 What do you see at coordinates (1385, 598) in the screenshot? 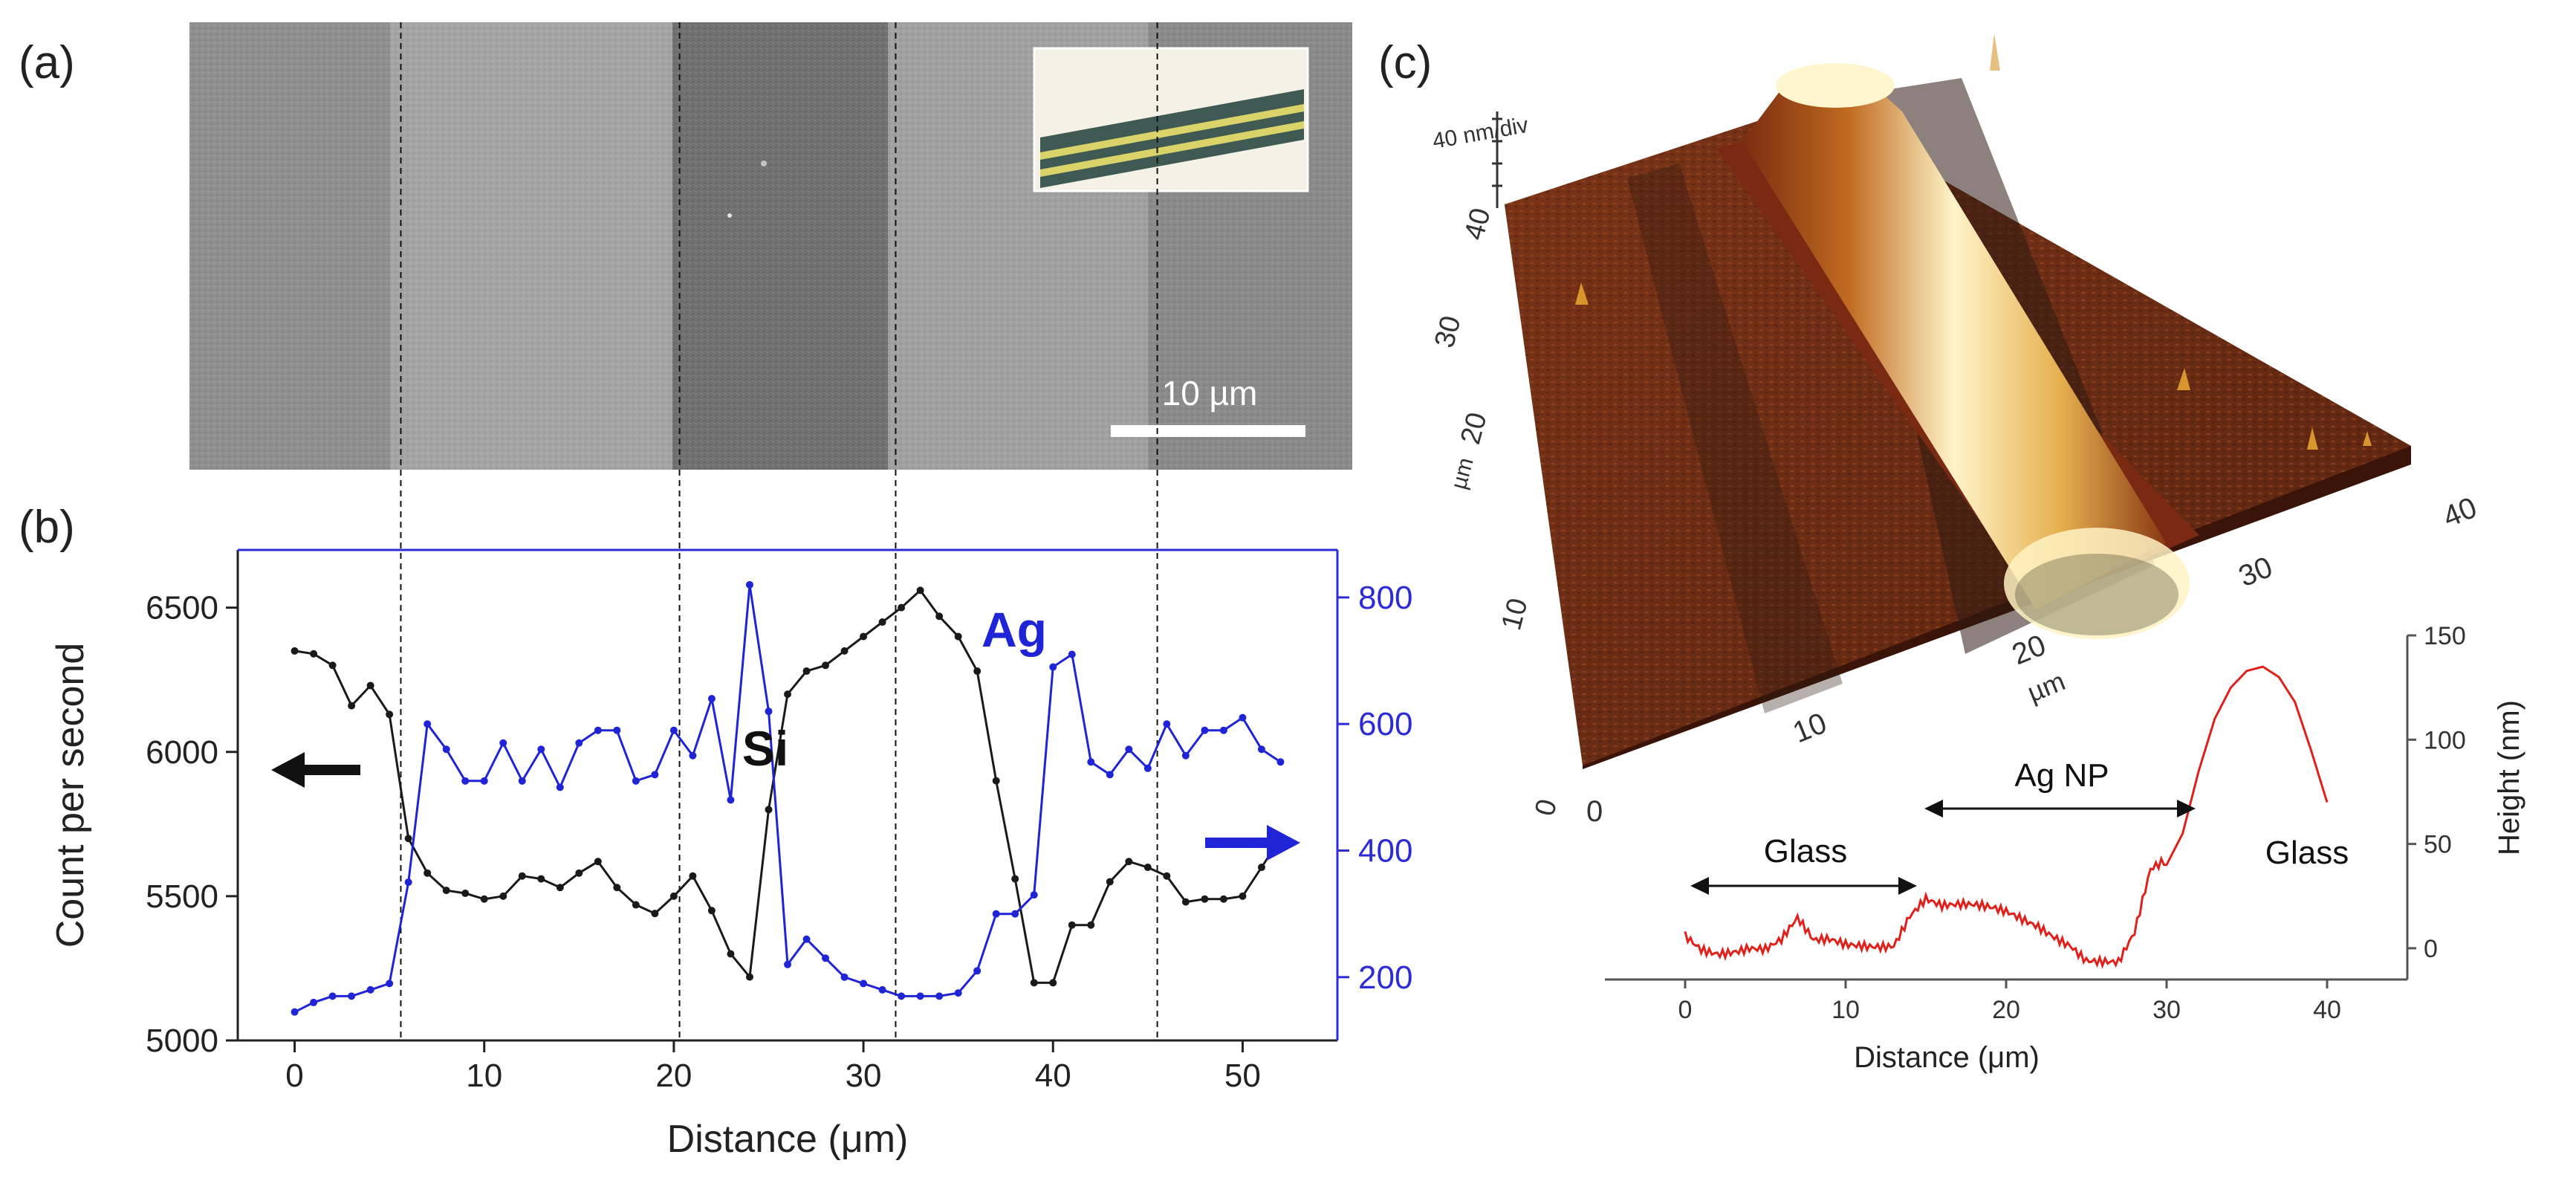
I see `y2-tick-label: 800` at bounding box center [1385, 598].